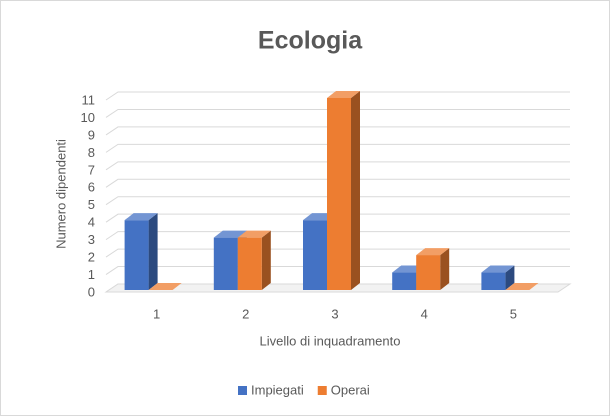 The height and width of the screenshot is (416, 610). Describe the element at coordinates (310, 41) in the screenshot. I see `chart-title: Ecologia` at that location.